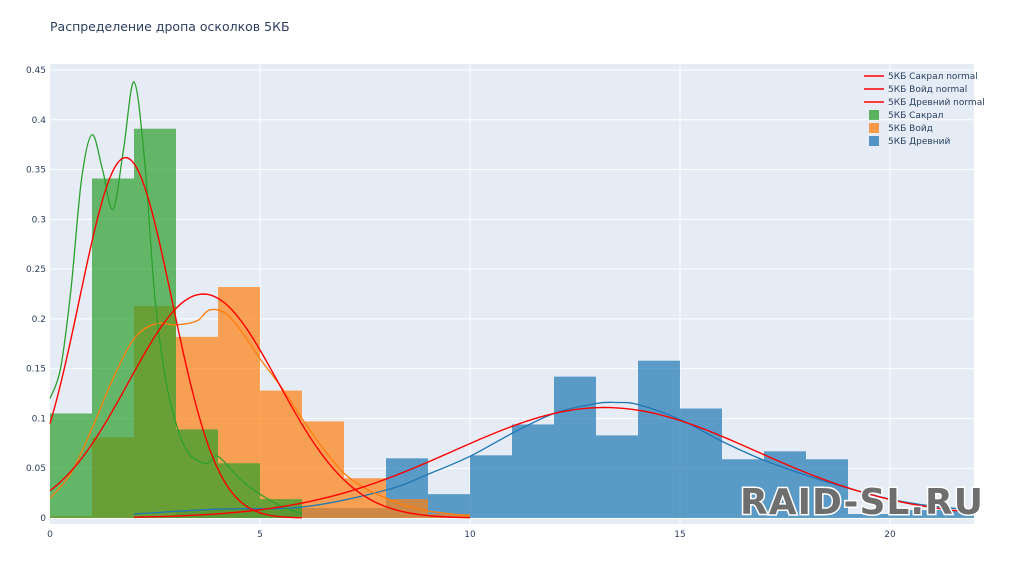  What do you see at coordinates (260, 535) in the screenshot?
I see `x-tick-label: 5` at bounding box center [260, 535].